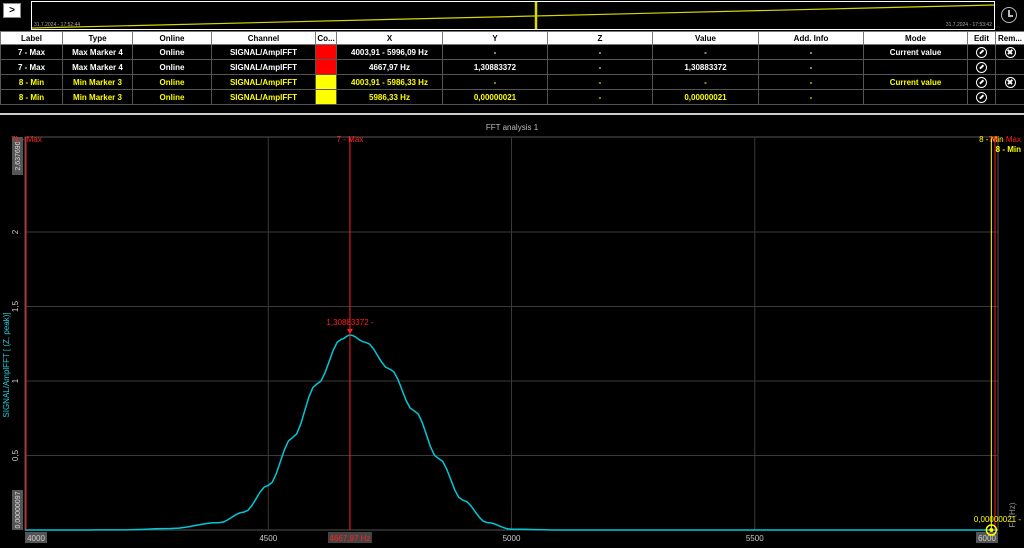 The image size is (1024, 548). What do you see at coordinates (512, 538) in the screenshot?
I see `x-tick-label: 5000` at bounding box center [512, 538].